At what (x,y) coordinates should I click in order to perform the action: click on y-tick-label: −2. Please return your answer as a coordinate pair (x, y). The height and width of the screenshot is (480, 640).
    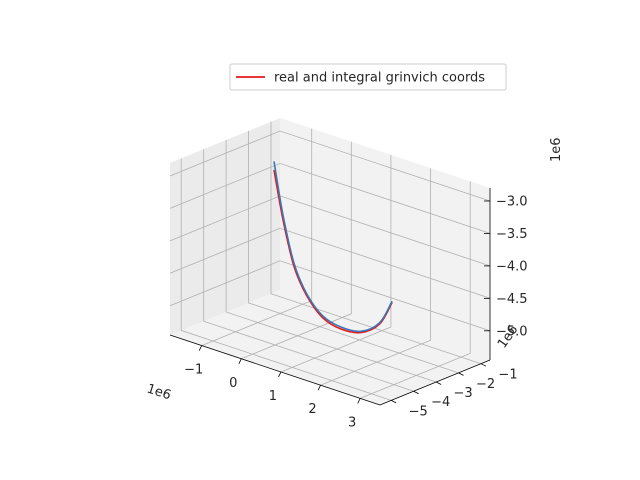
    Looking at the image, I should click on (485, 384).